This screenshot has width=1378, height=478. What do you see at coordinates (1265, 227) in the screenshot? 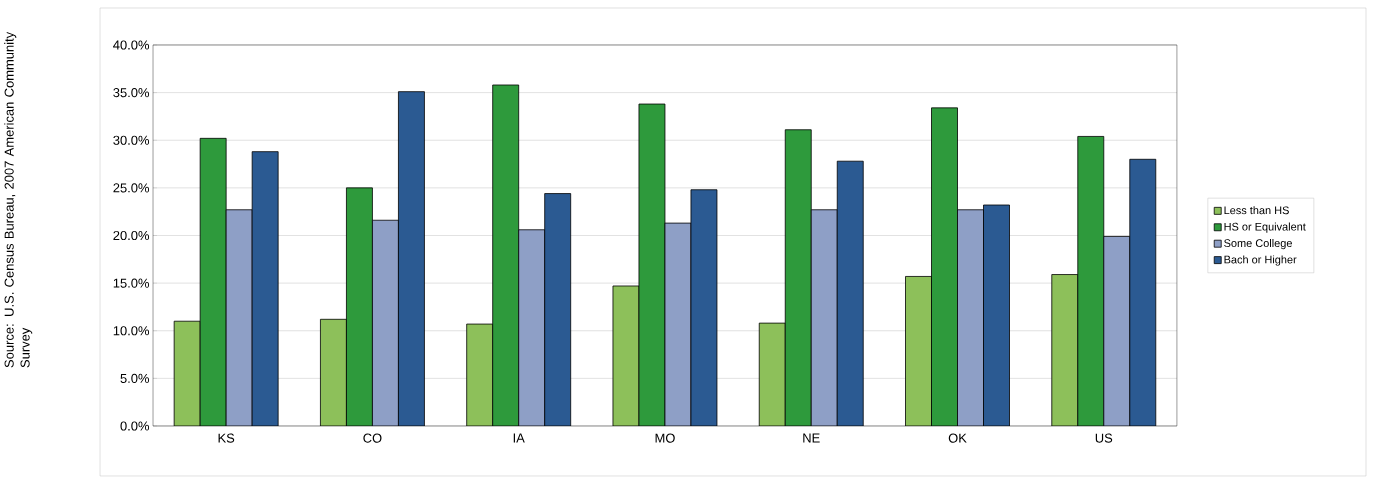
I see `legend-label: HS or Equivalent` at bounding box center [1265, 227].